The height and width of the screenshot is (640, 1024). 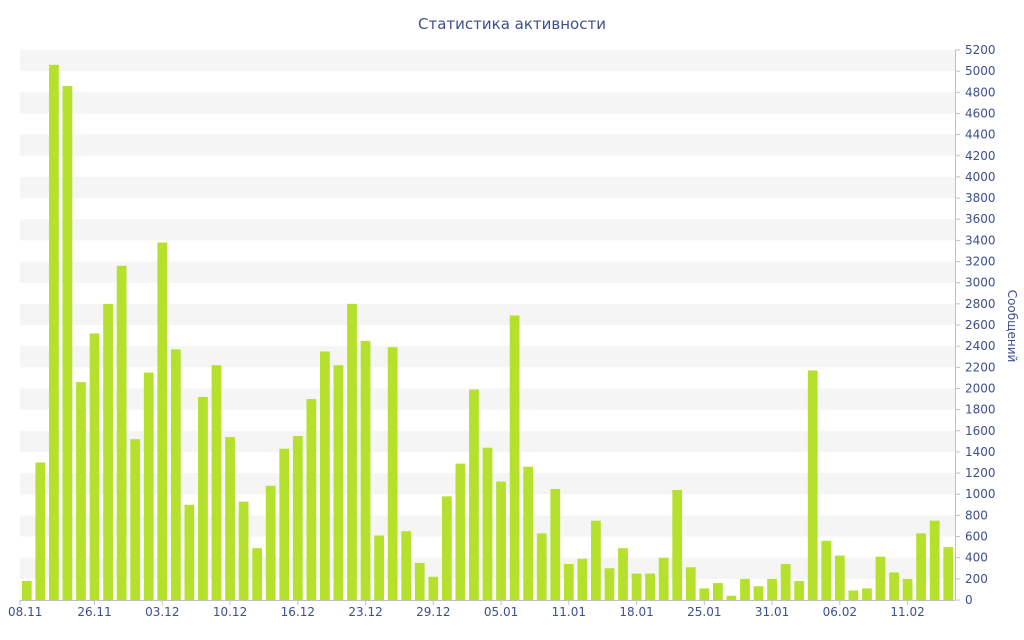 I want to click on x-tick-label: 18.01, so click(x=636, y=612).